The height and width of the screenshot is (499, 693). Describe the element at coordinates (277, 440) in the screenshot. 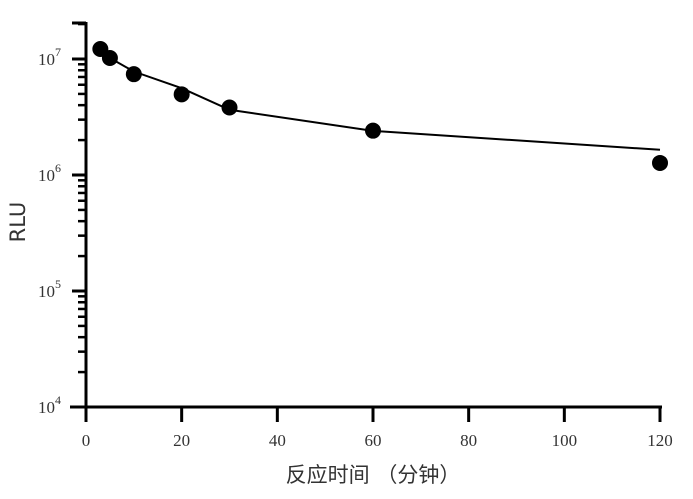

I see `x-tick-label: 40` at that location.